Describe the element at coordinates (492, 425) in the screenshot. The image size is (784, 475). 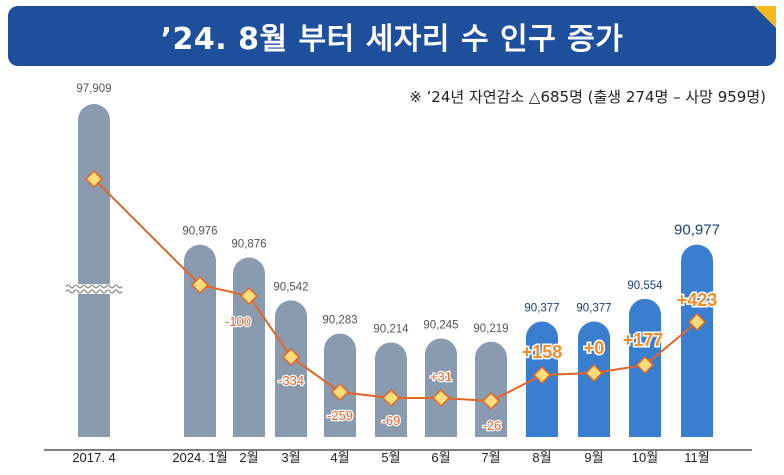
I see `change-label-8: -26` at that location.